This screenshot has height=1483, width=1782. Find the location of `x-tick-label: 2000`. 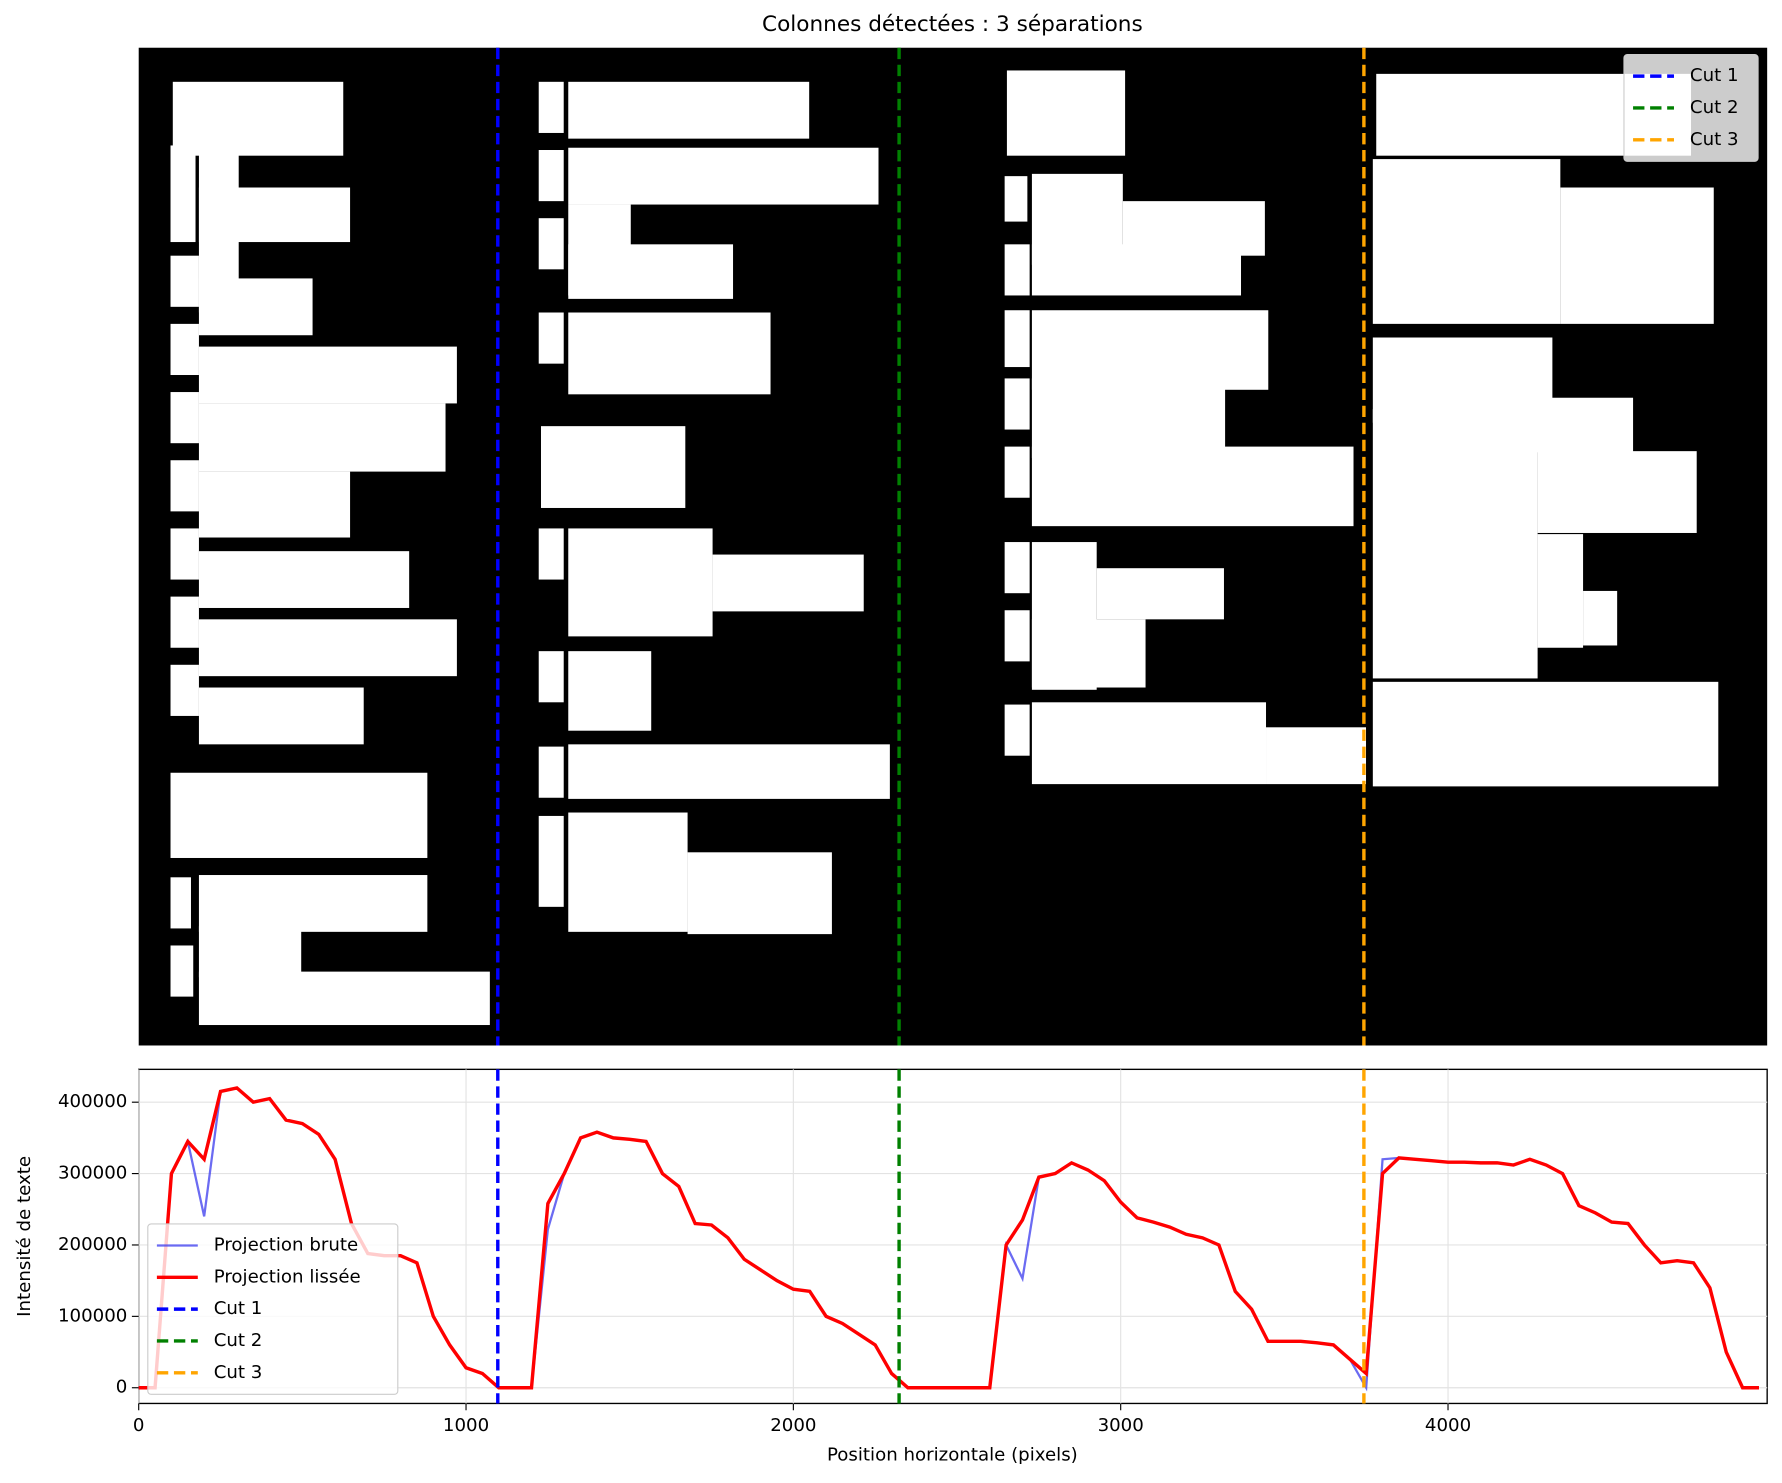

x-tick-label: 2000 is located at coordinates (793, 1425).